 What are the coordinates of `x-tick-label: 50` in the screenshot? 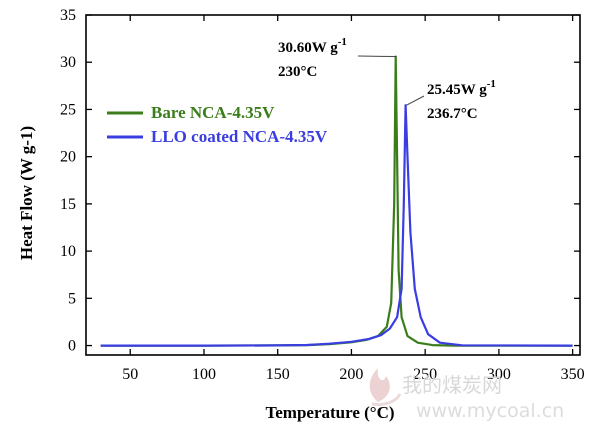 It's located at (130, 374).